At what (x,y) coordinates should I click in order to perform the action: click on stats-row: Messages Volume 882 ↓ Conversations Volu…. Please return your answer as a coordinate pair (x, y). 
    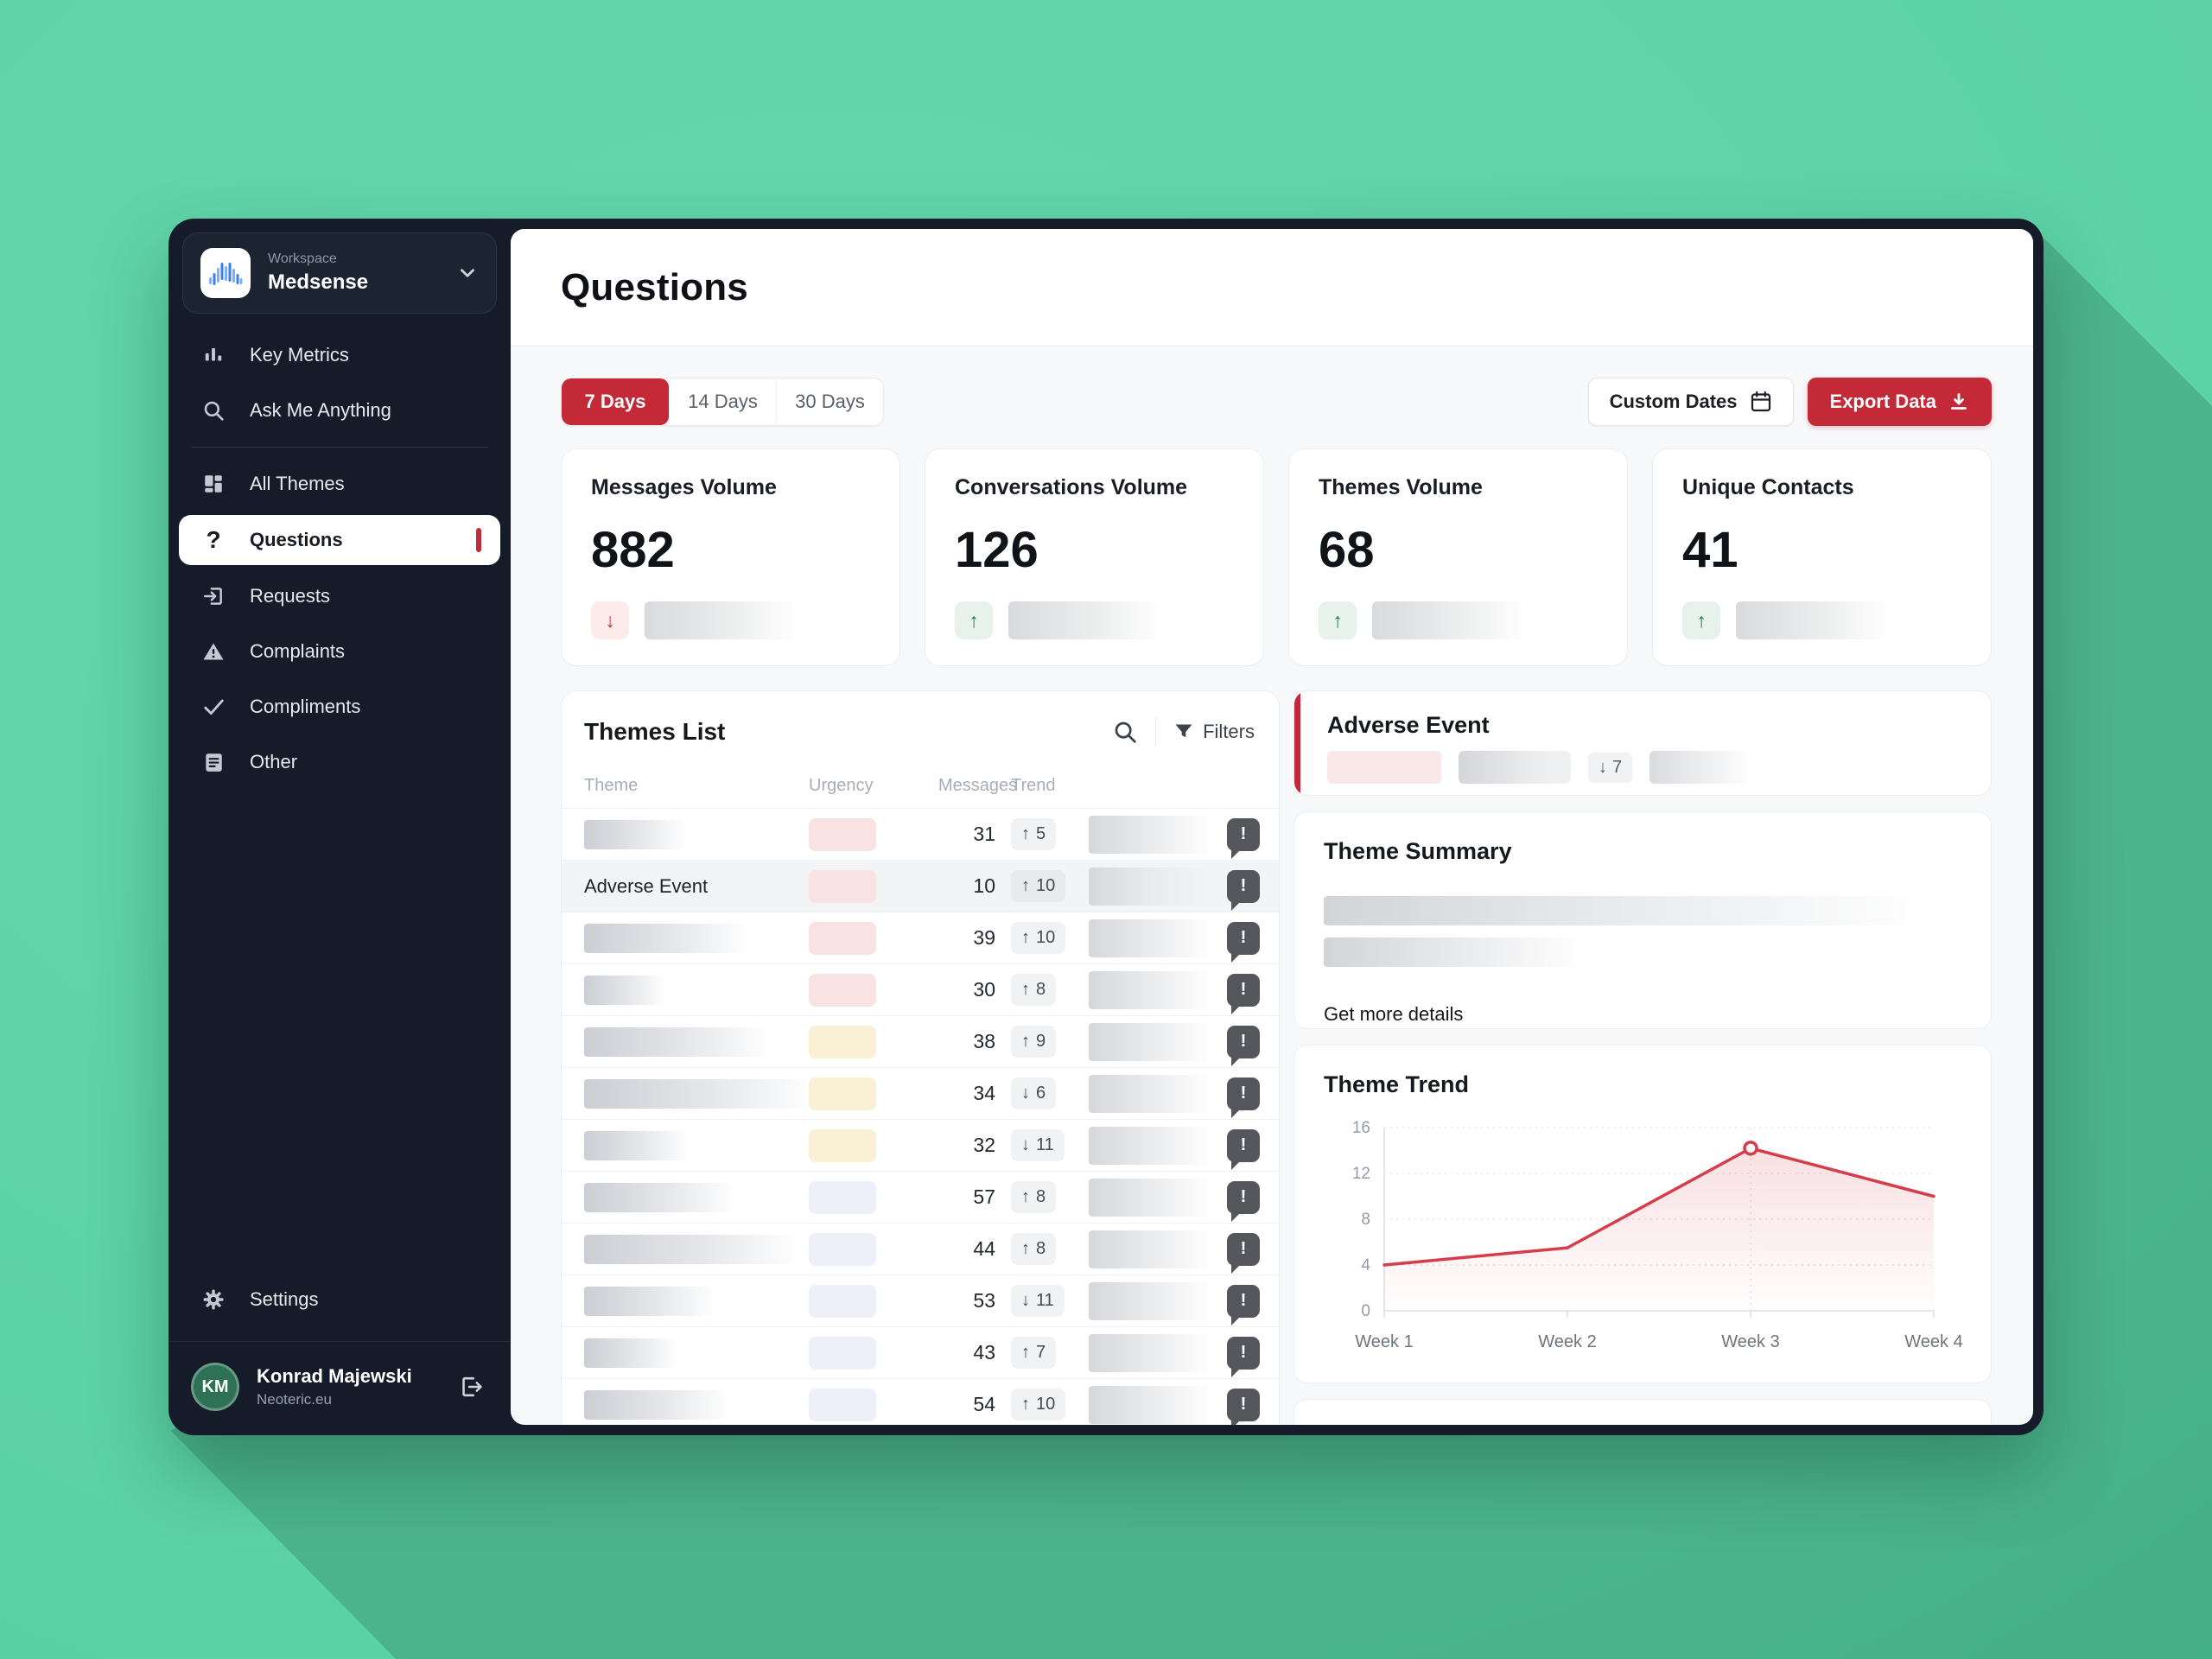
    Looking at the image, I should click on (1276, 557).